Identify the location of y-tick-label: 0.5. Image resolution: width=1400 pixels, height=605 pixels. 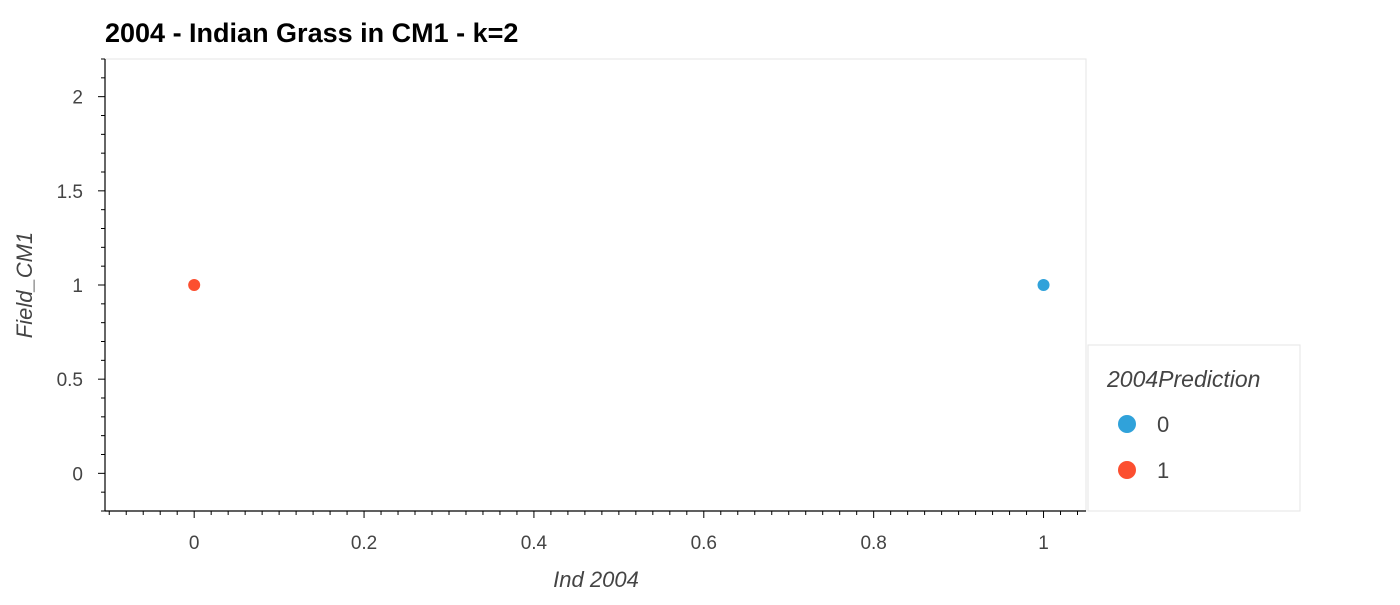
(70, 380).